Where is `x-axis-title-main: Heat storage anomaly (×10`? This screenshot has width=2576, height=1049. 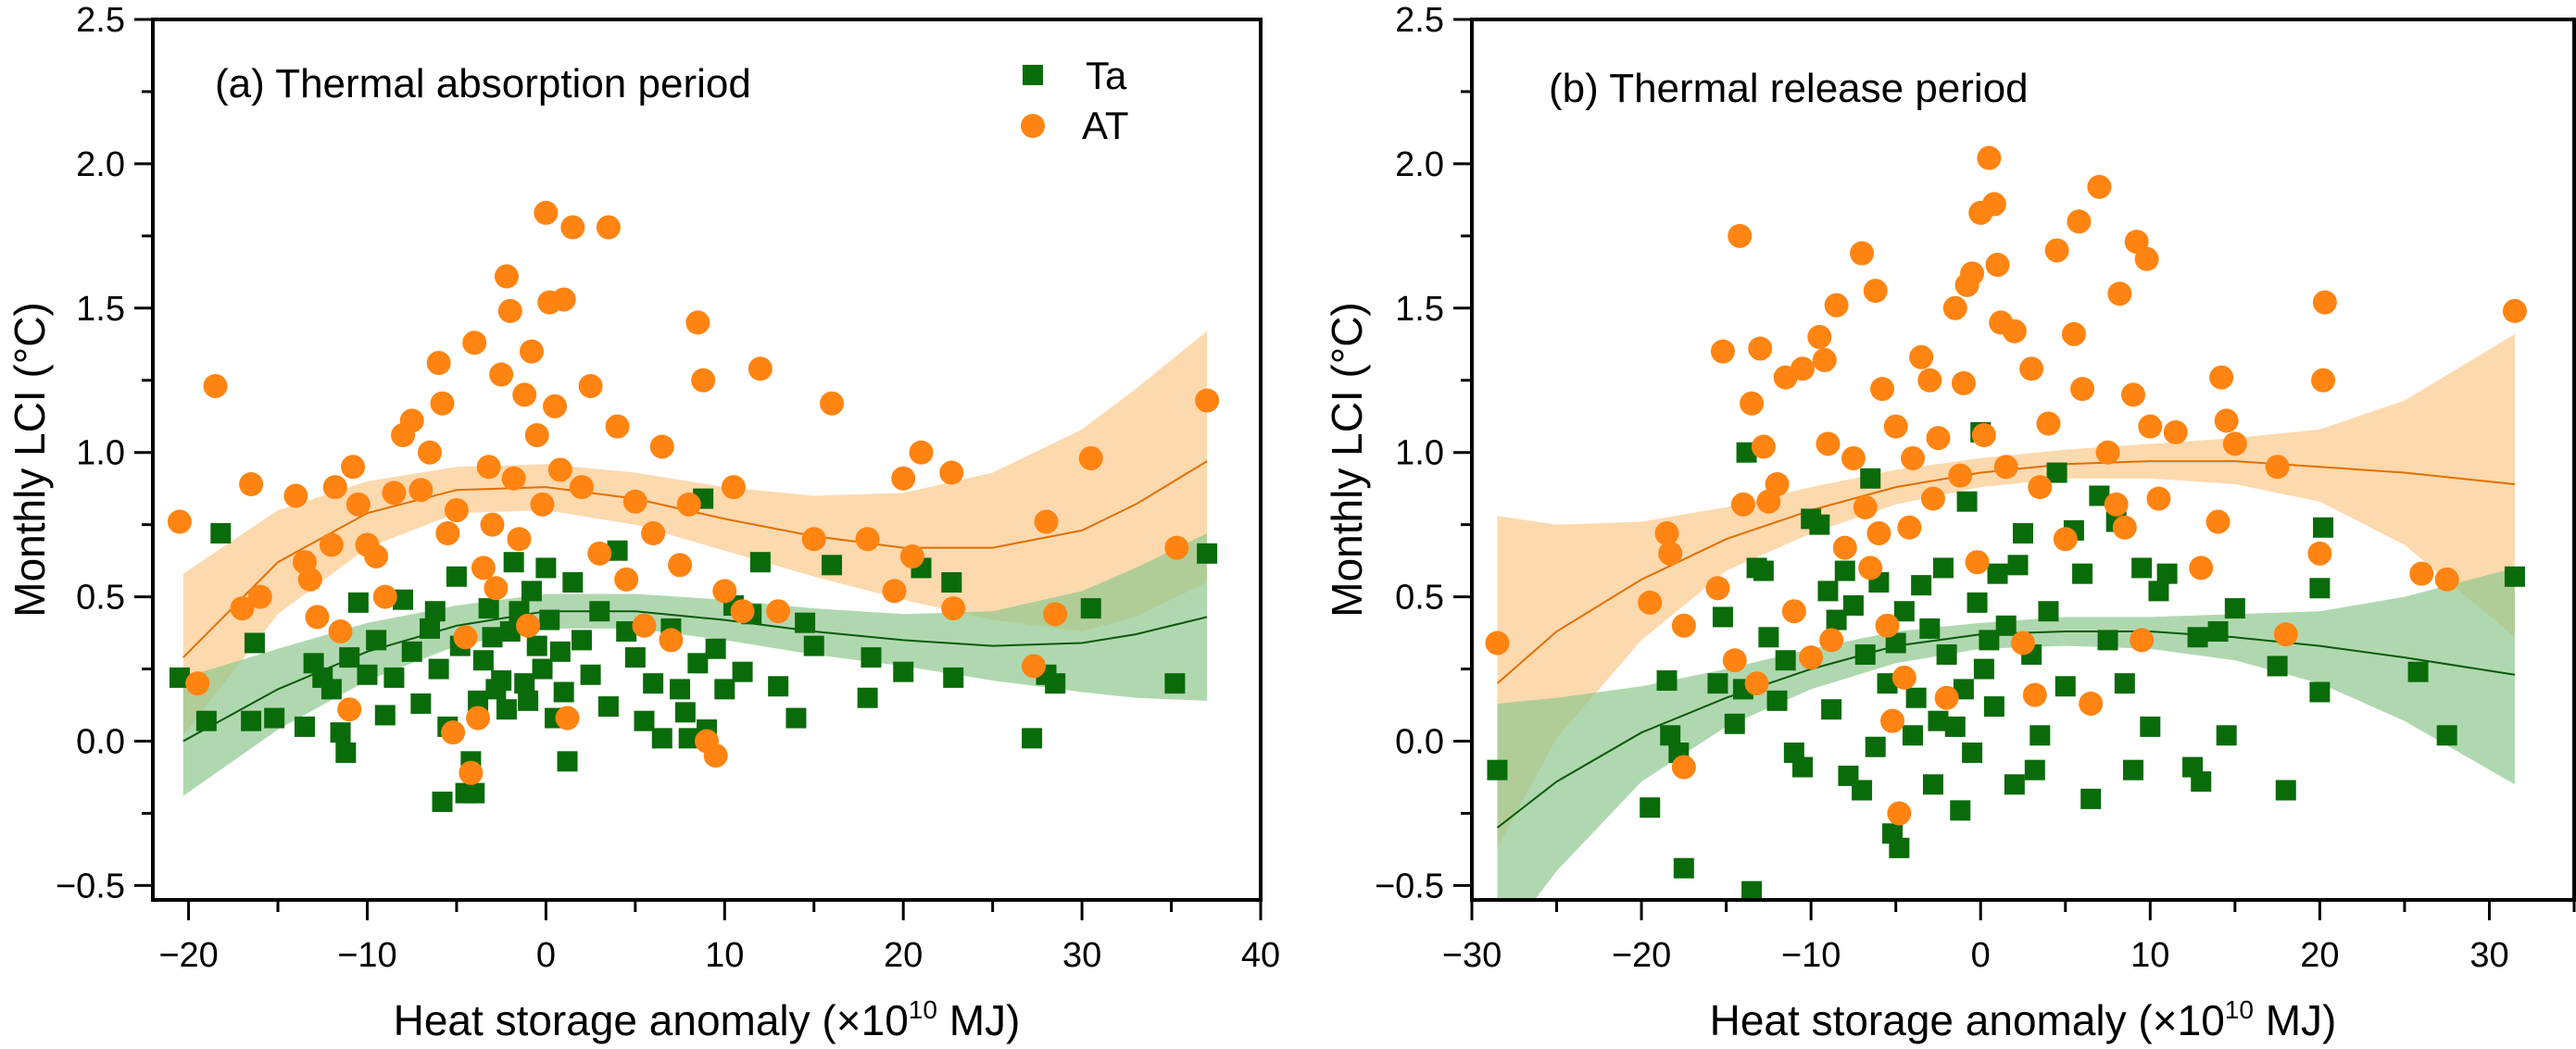
x-axis-title-main: Heat storage anomaly (×10 is located at coordinates (1967, 1020).